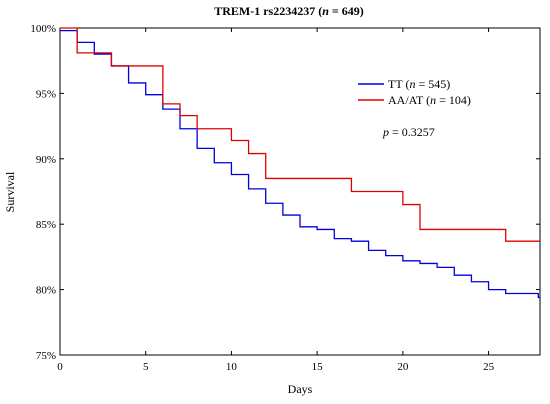  I want to click on x-tick-label: 20, so click(403, 367).